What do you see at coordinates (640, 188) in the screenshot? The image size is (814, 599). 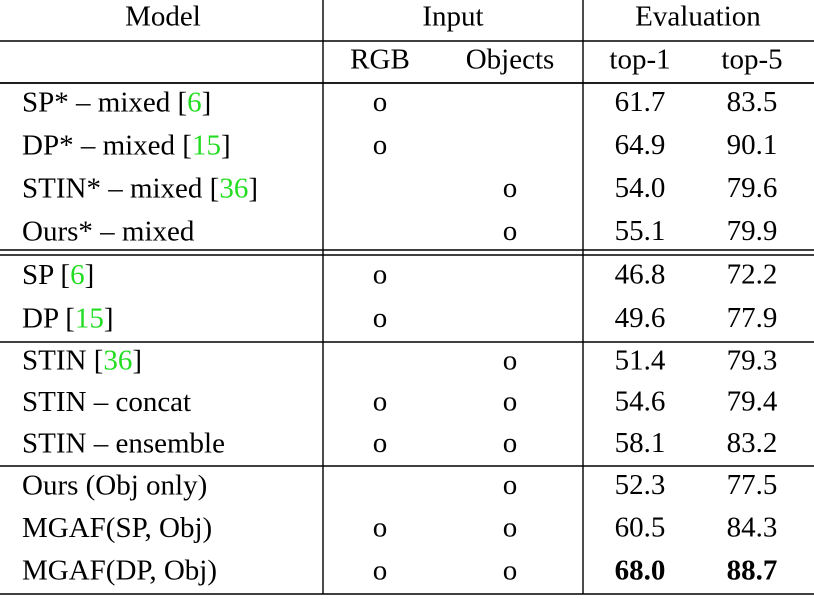 I see `cell-top1: 54.0` at bounding box center [640, 188].